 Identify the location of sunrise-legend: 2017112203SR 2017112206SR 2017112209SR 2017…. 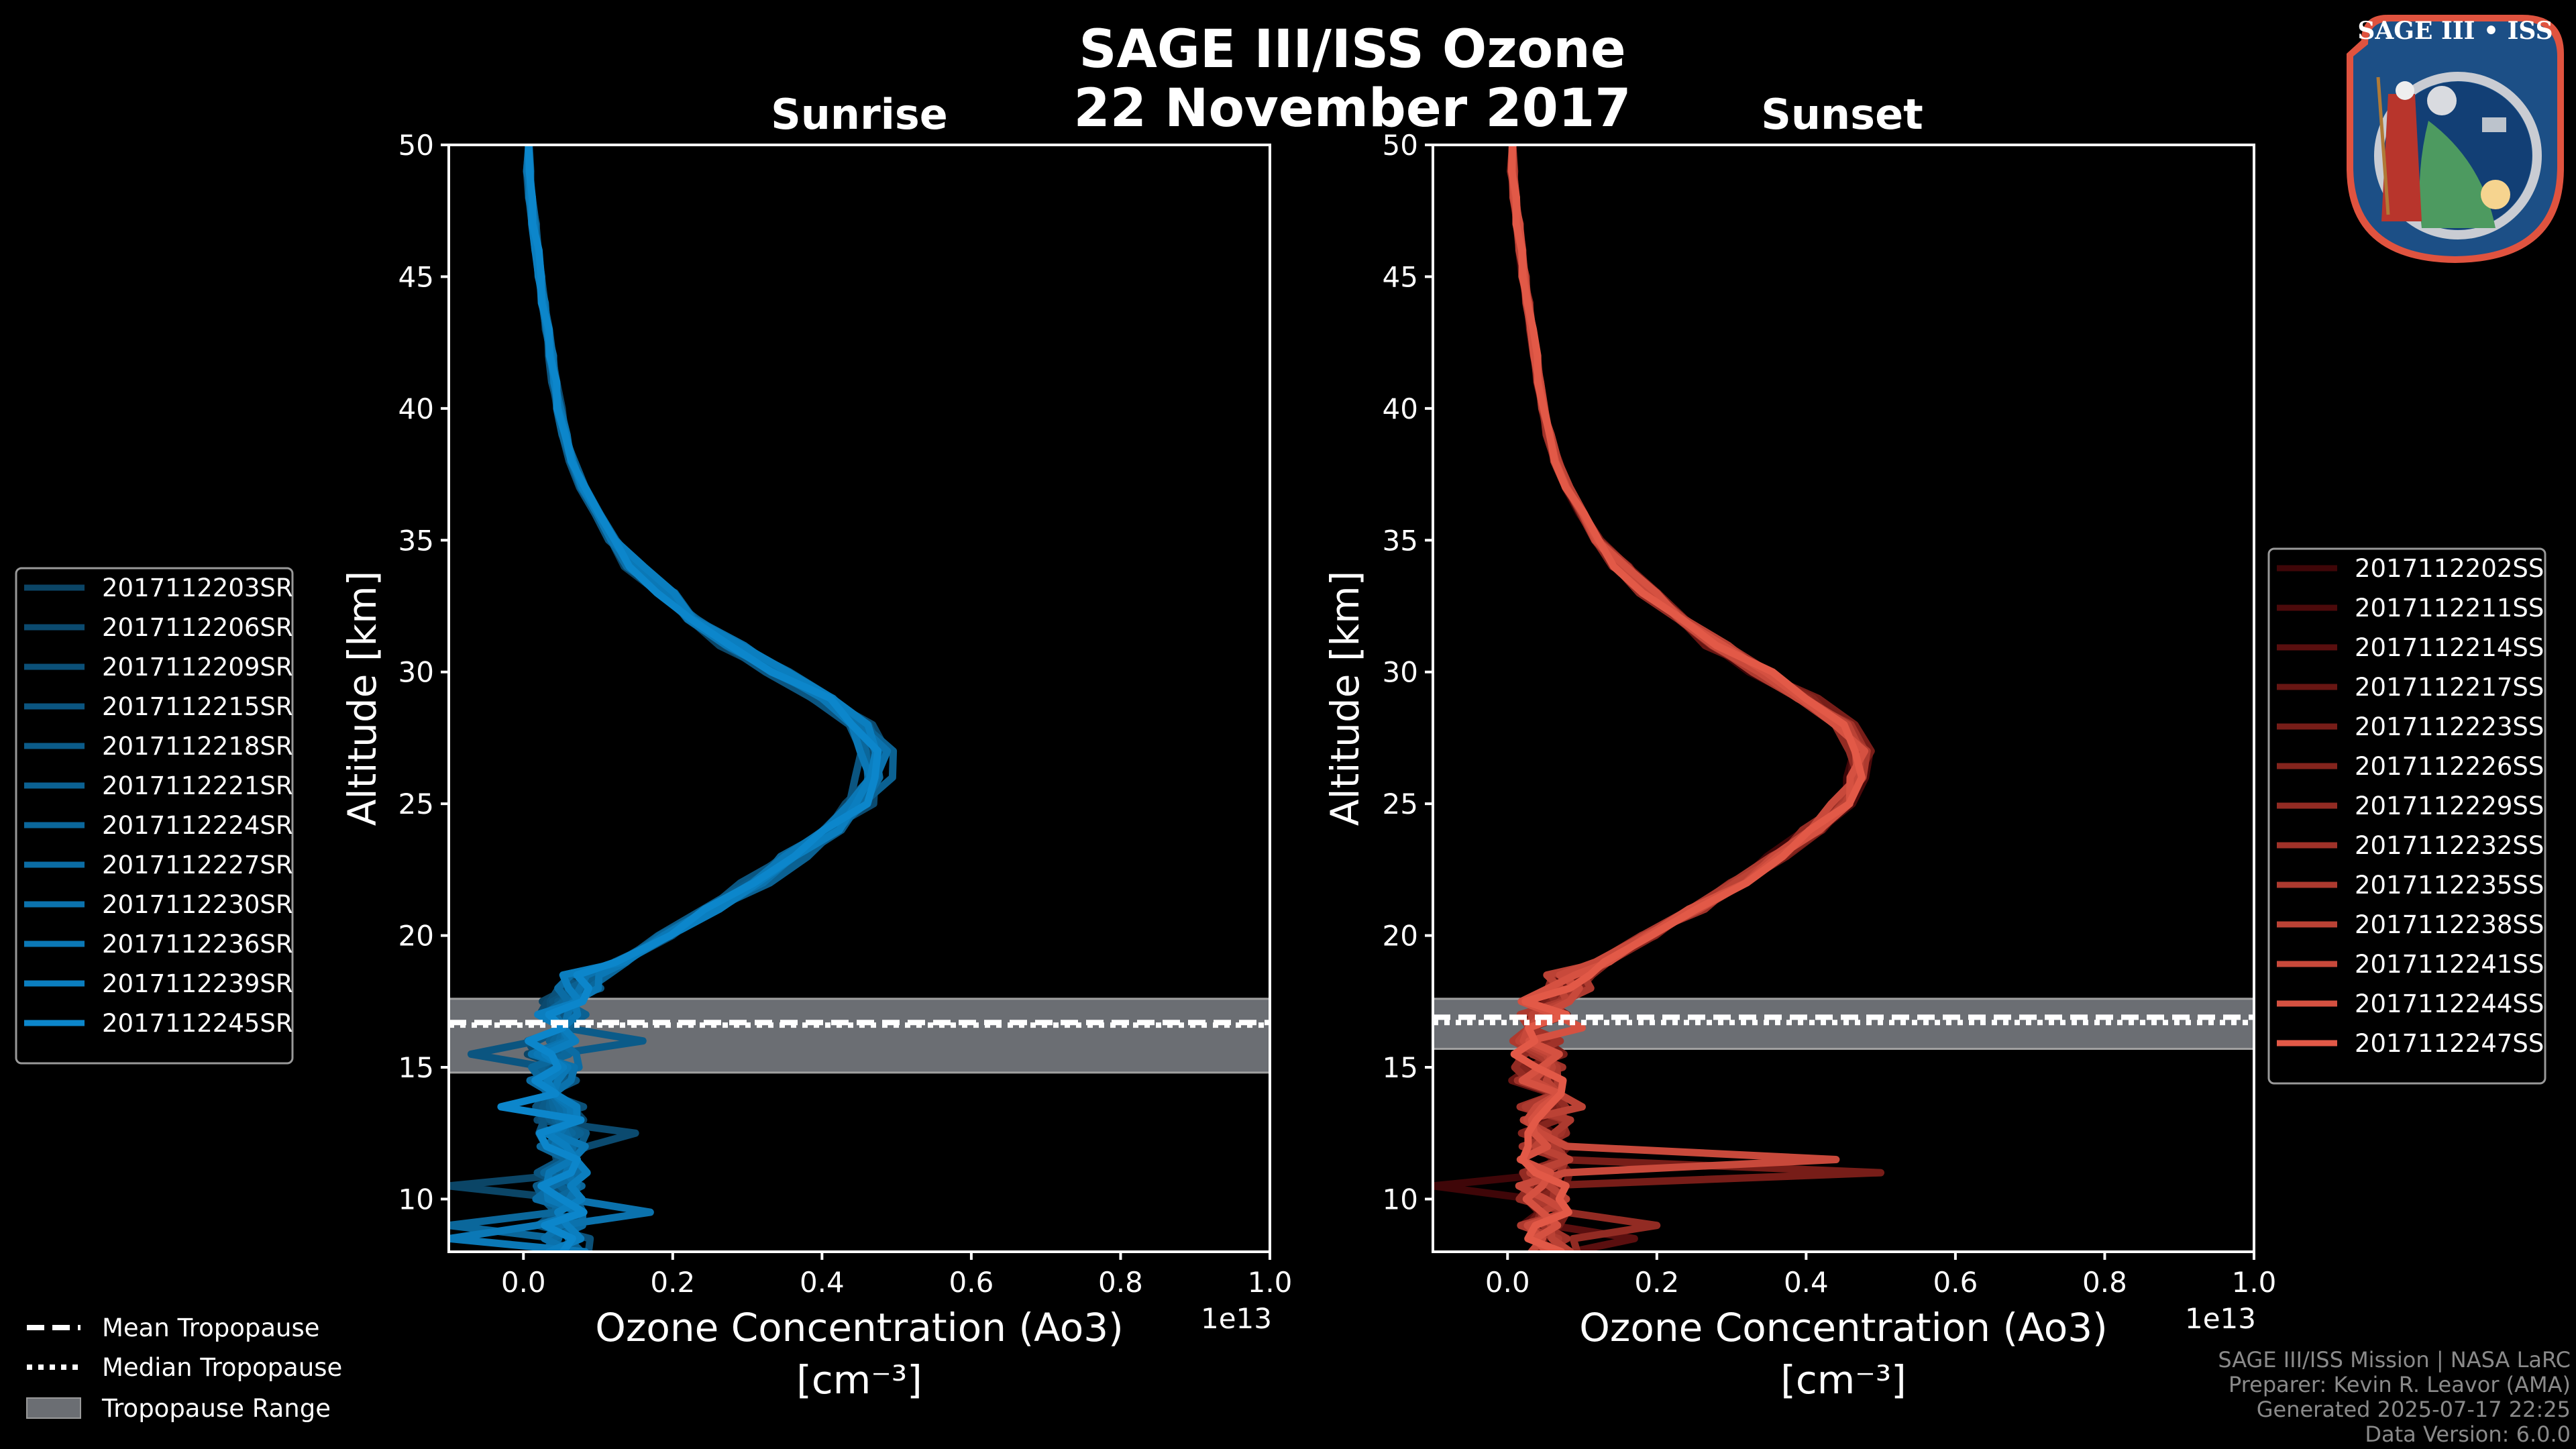
(154, 816).